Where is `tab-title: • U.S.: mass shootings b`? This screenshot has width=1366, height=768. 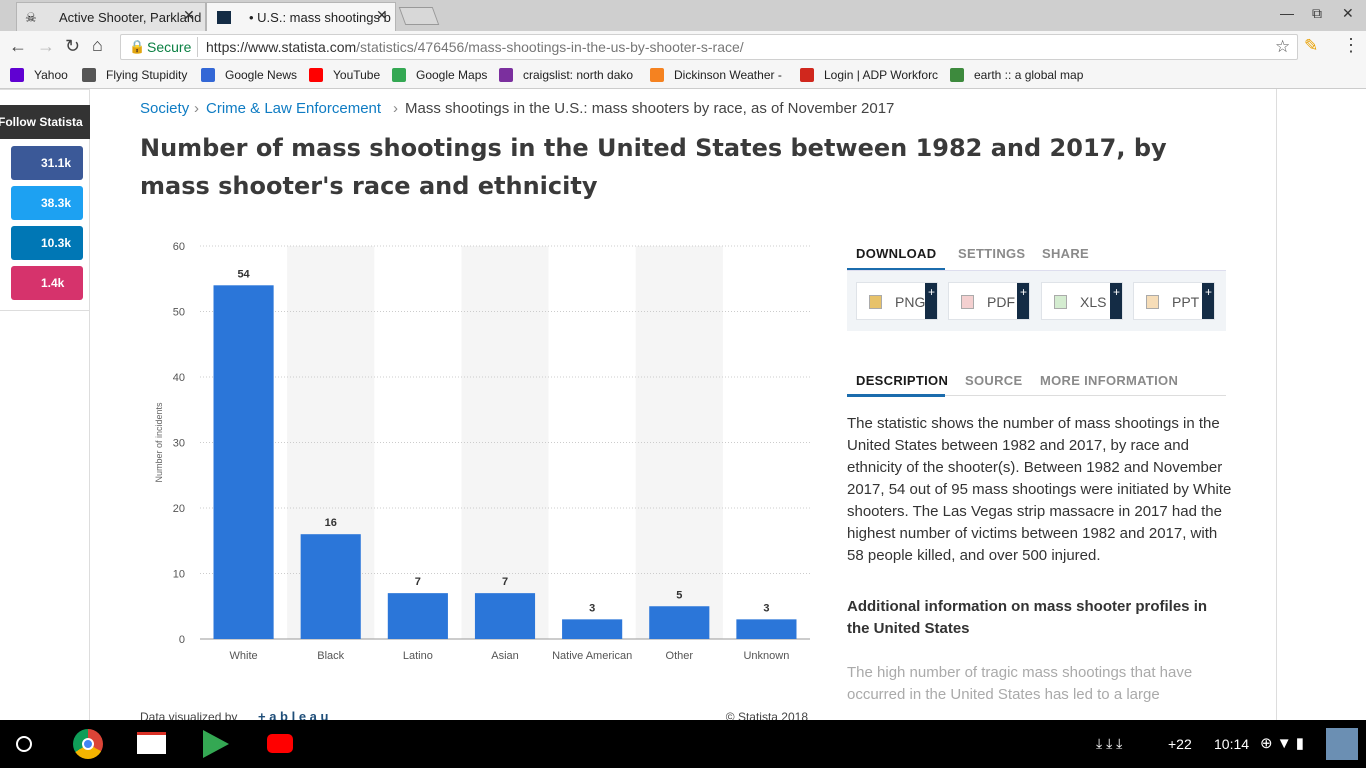
tab-title: • U.S.: mass shootings b is located at coordinates (320, 17).